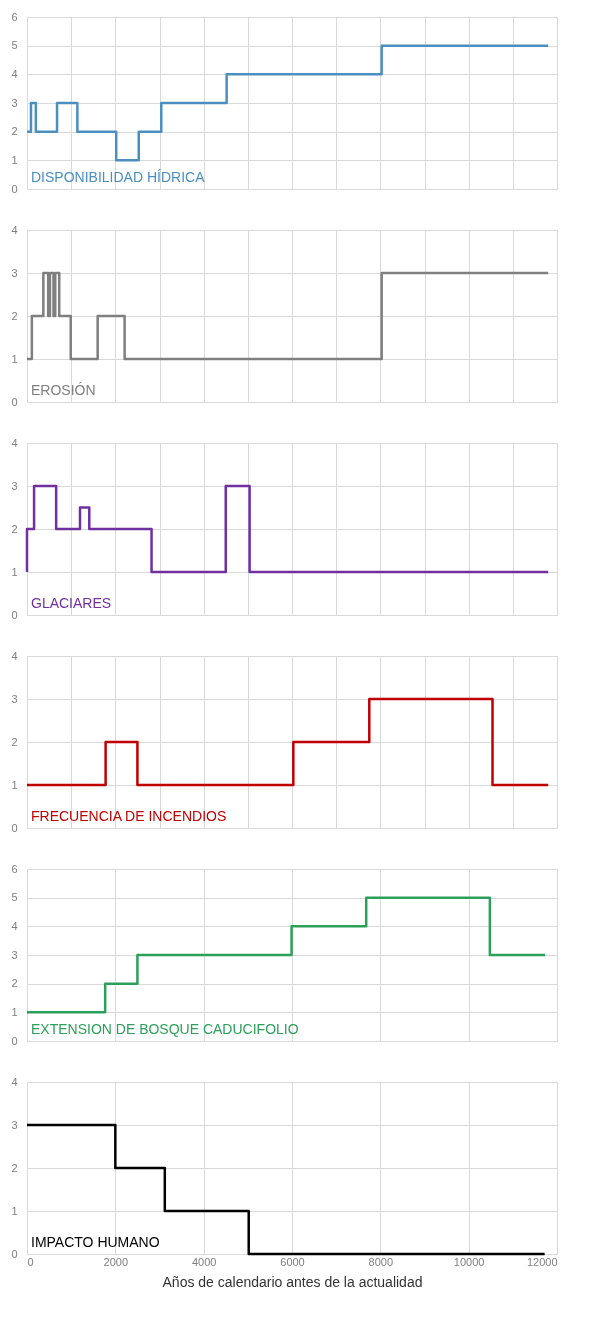 The image size is (604, 1324). I want to click on series-label: IMPACTO HUMANO, so click(95, 1242).